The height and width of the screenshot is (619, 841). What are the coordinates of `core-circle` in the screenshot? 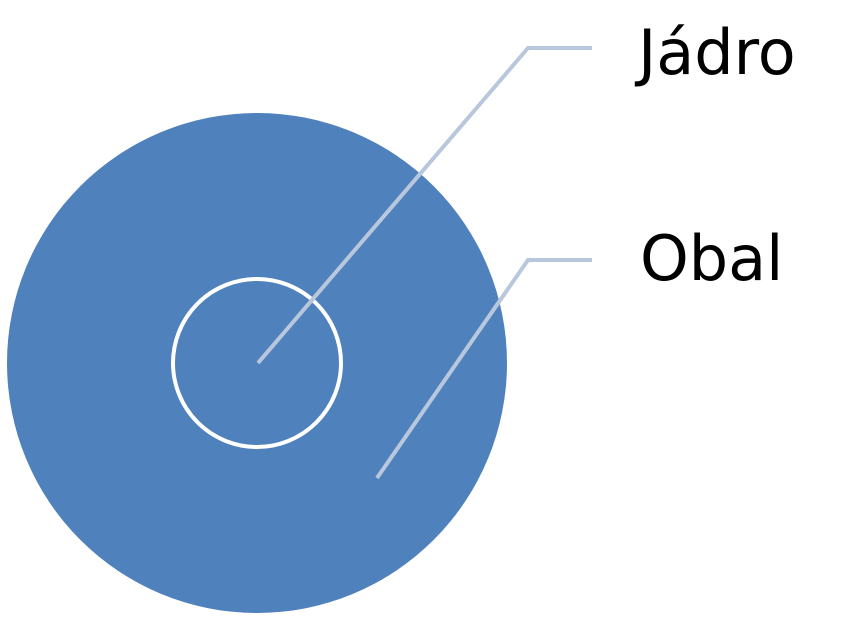 It's located at (257, 363).